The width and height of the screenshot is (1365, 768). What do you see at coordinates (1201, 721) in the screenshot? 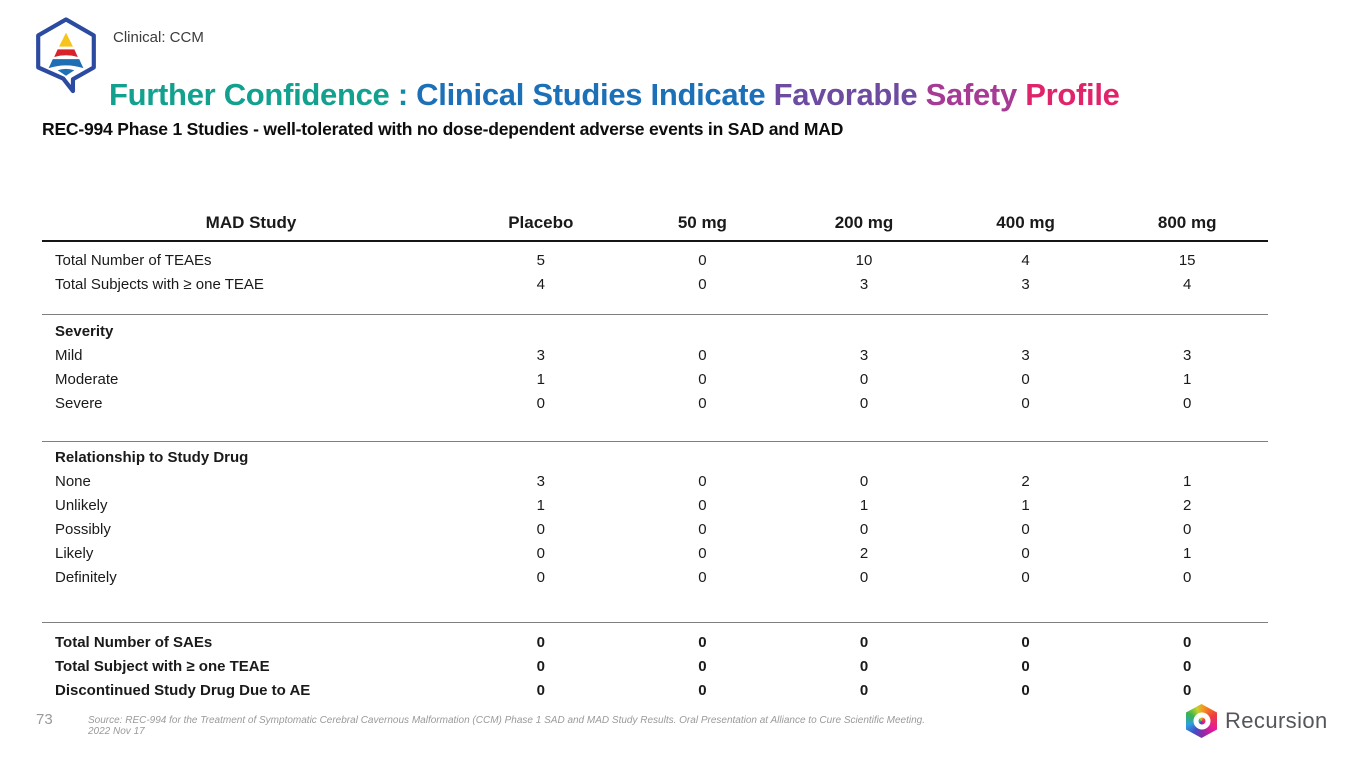
I see `recursion-hexagon-icon` at bounding box center [1201, 721].